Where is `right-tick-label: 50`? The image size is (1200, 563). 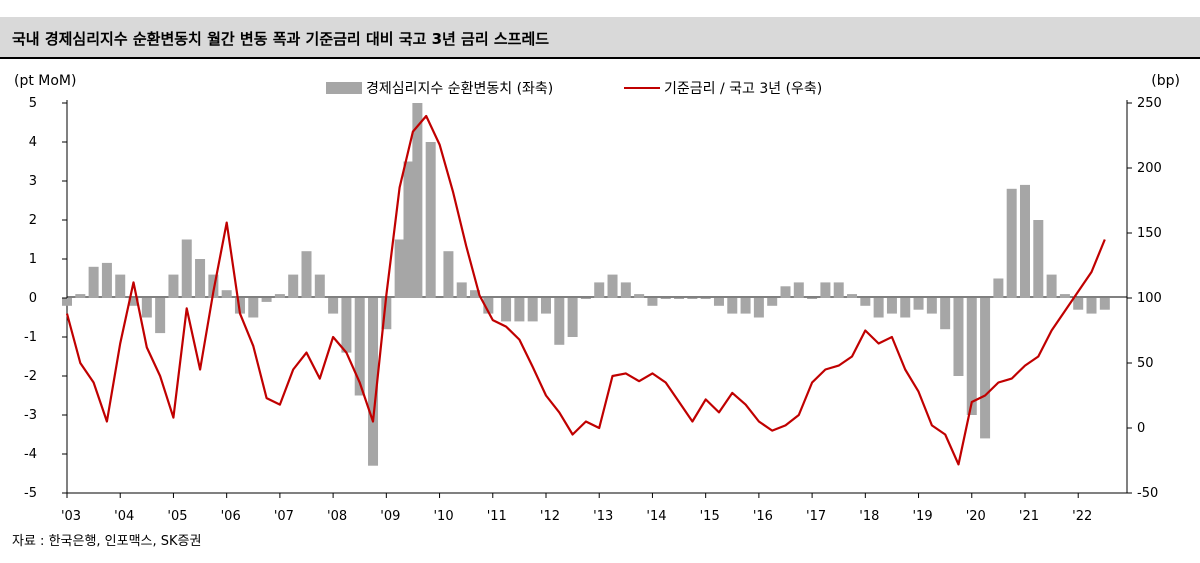 right-tick-label: 50 is located at coordinates (1145, 363).